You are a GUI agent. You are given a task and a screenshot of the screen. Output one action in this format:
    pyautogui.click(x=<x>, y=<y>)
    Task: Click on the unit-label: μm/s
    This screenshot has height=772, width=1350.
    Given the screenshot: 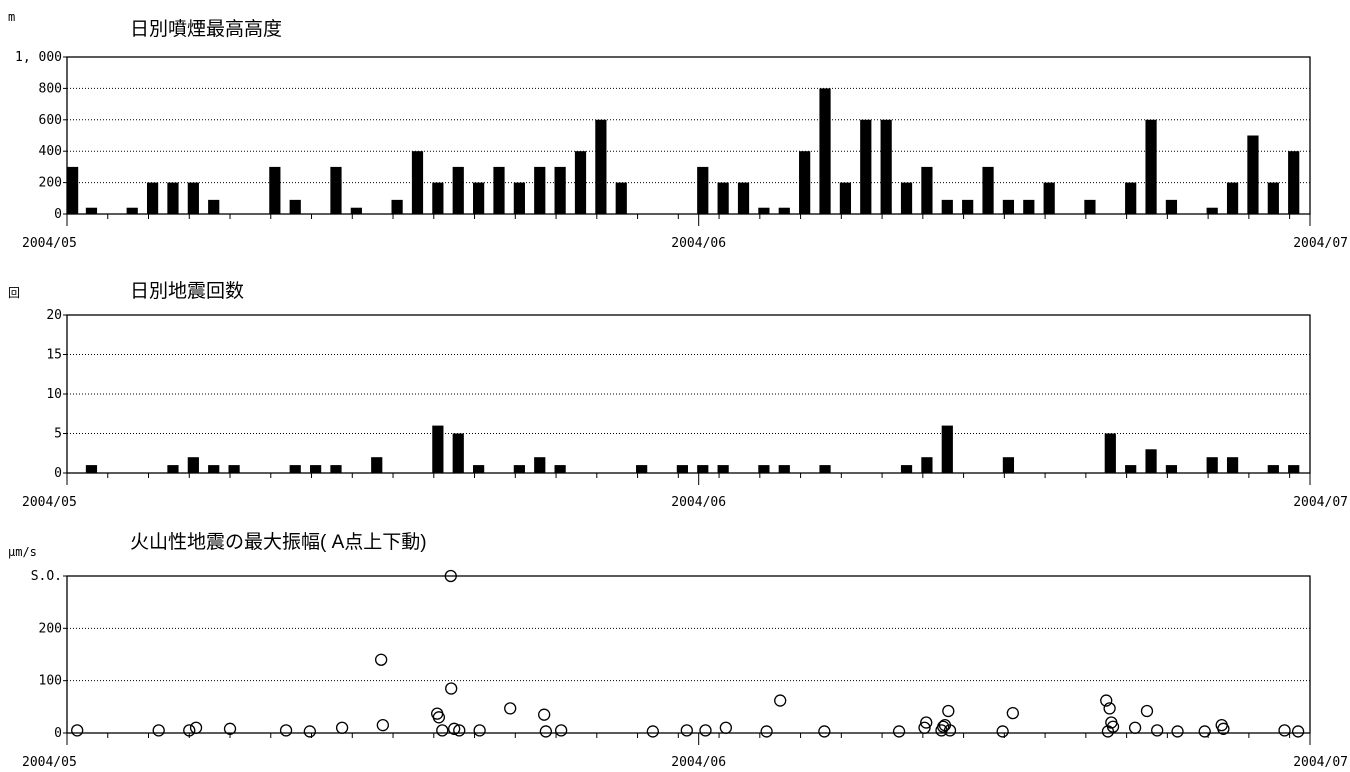 What is the action you would take?
    pyautogui.click(x=22, y=552)
    